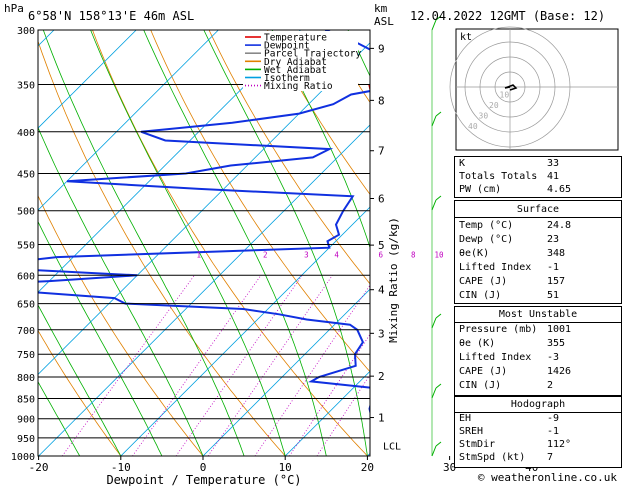 Image resolution: width=629 pixels, height=486 pixels. Describe the element at coordinates (26, 276) in the screenshot. I see `pressure-label: 600` at that location.